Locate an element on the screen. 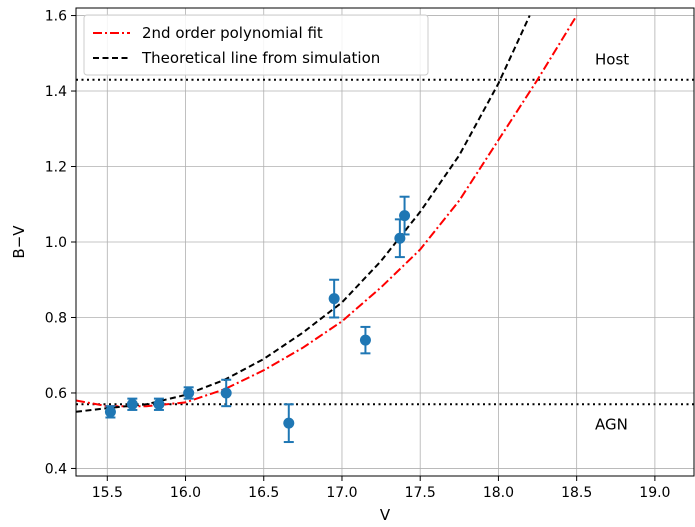  y-tick-label: 1.6 is located at coordinates (56, 17).